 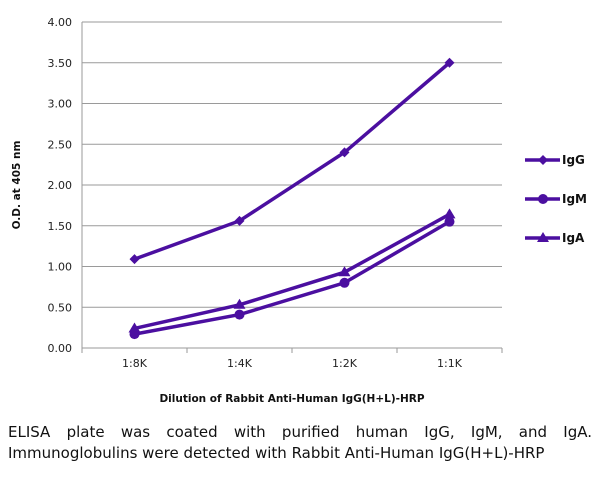 I want to click on y-tick-label: 4.00, so click(x=60, y=22).